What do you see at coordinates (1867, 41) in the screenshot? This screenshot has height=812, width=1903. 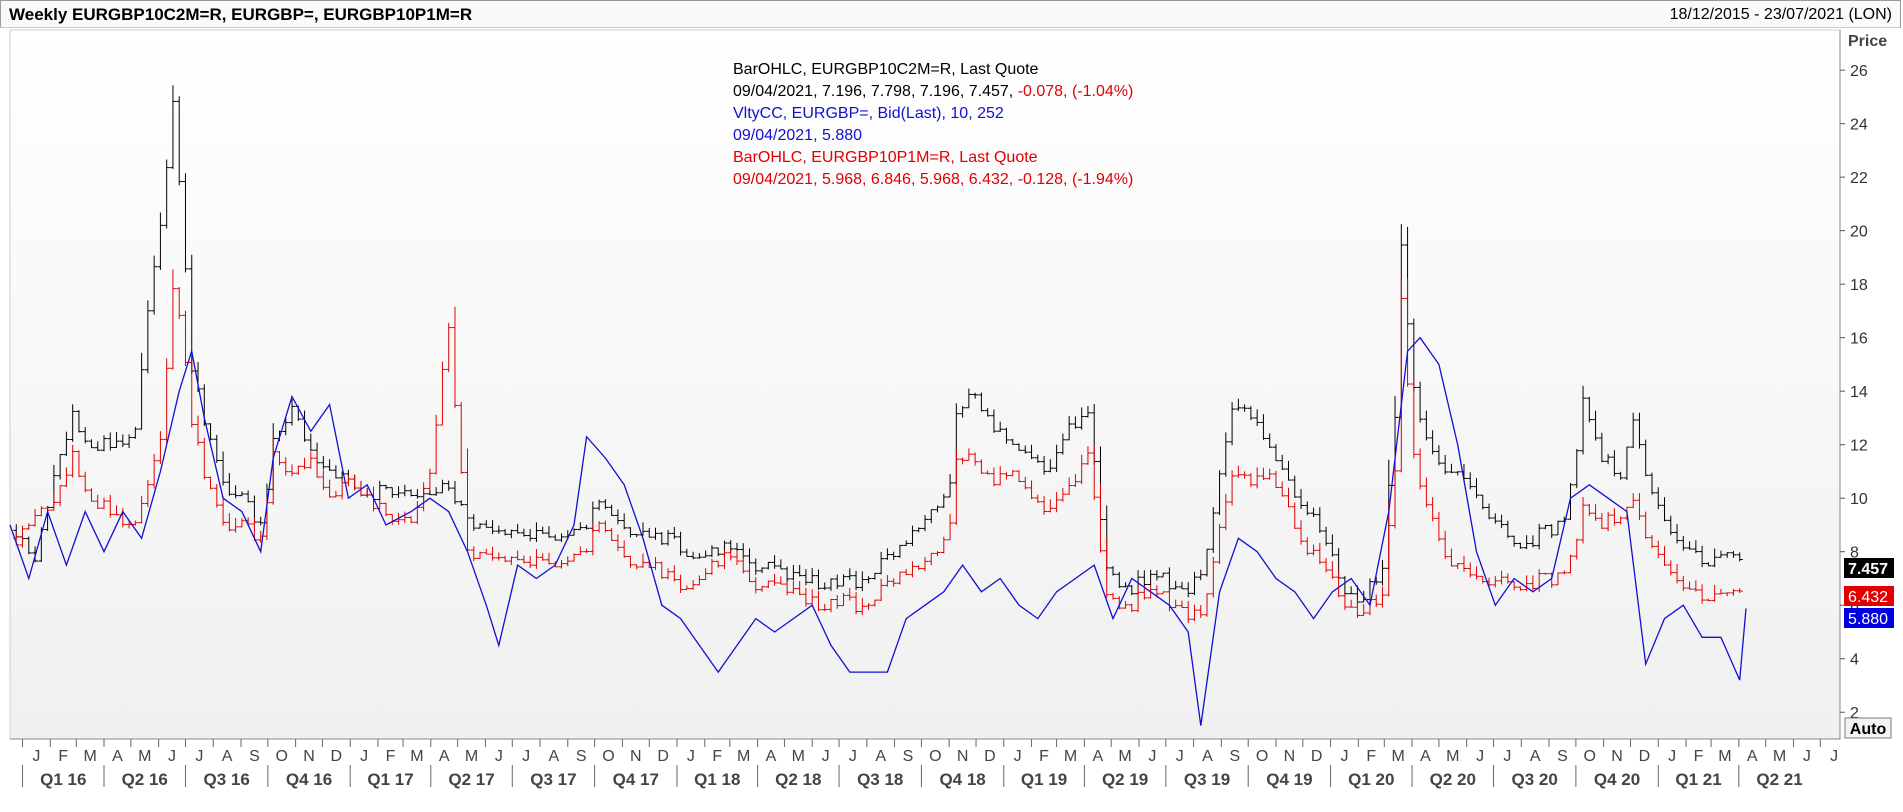 I see `y-axis-title: Price` at bounding box center [1867, 41].